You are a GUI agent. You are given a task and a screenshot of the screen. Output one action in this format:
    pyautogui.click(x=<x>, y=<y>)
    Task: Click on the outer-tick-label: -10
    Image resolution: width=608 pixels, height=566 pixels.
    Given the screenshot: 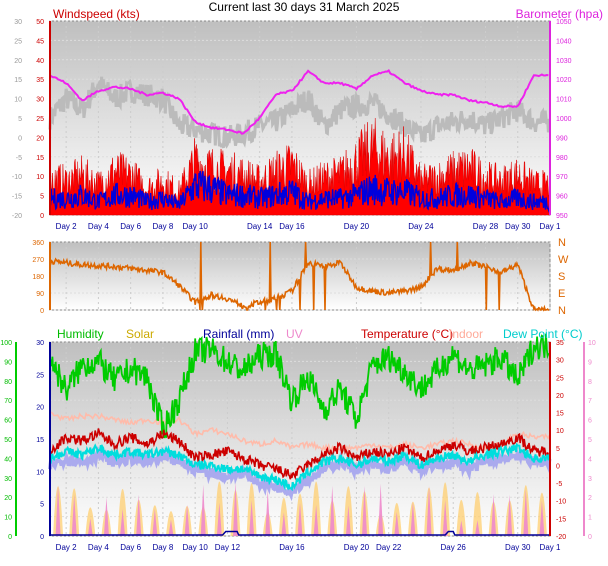 What is the action you would take?
    pyautogui.click(x=17, y=177)
    